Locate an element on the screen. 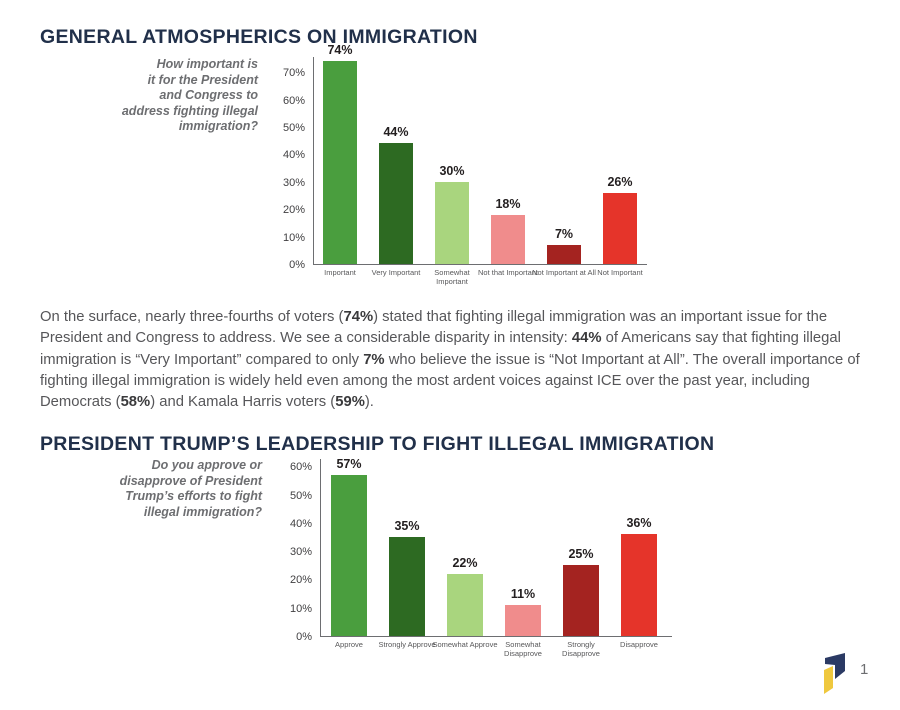 The image size is (900, 710). bar-group: 44% Very Important is located at coordinates (396, 167).